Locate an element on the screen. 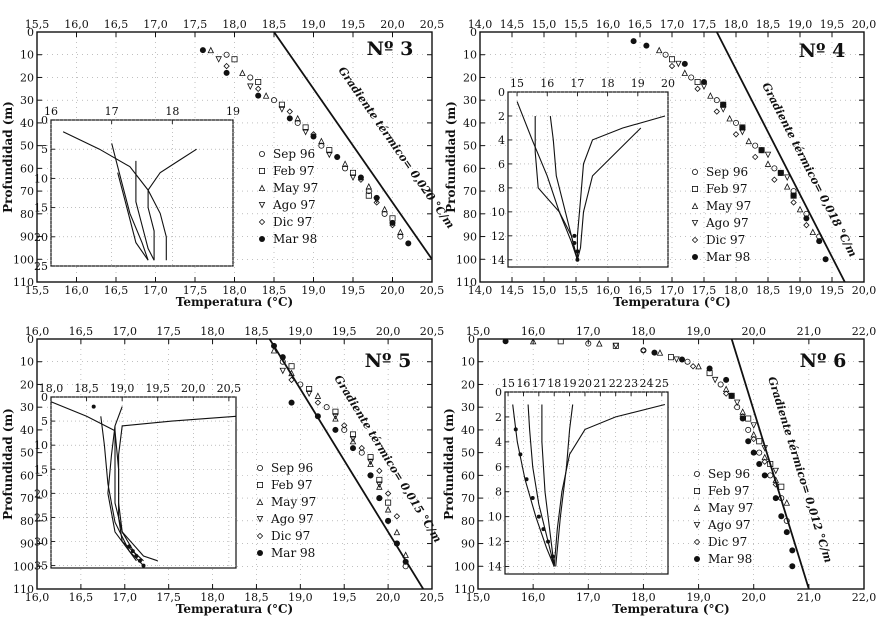  legend-label: Feb 97 is located at coordinates (294, 171).